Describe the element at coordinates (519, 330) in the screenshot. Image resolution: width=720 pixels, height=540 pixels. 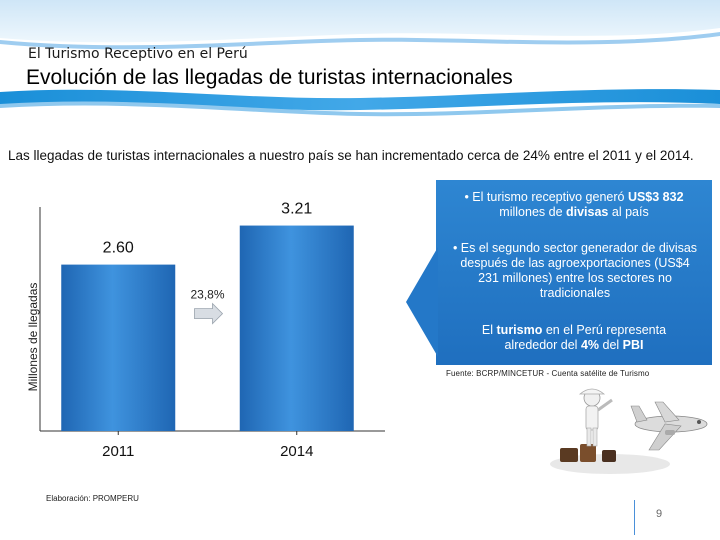
I see `bullet3-turismo: turismo` at that location.